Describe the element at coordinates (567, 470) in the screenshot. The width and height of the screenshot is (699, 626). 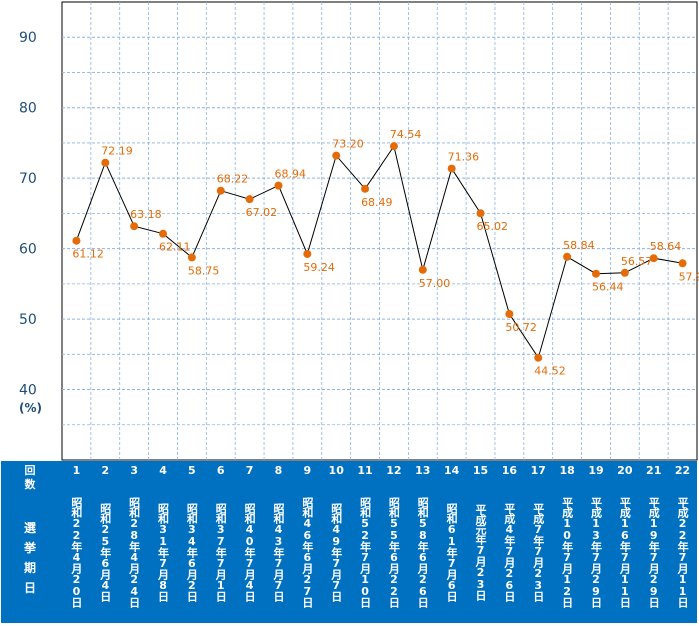
I see `election-number: 18` at that location.